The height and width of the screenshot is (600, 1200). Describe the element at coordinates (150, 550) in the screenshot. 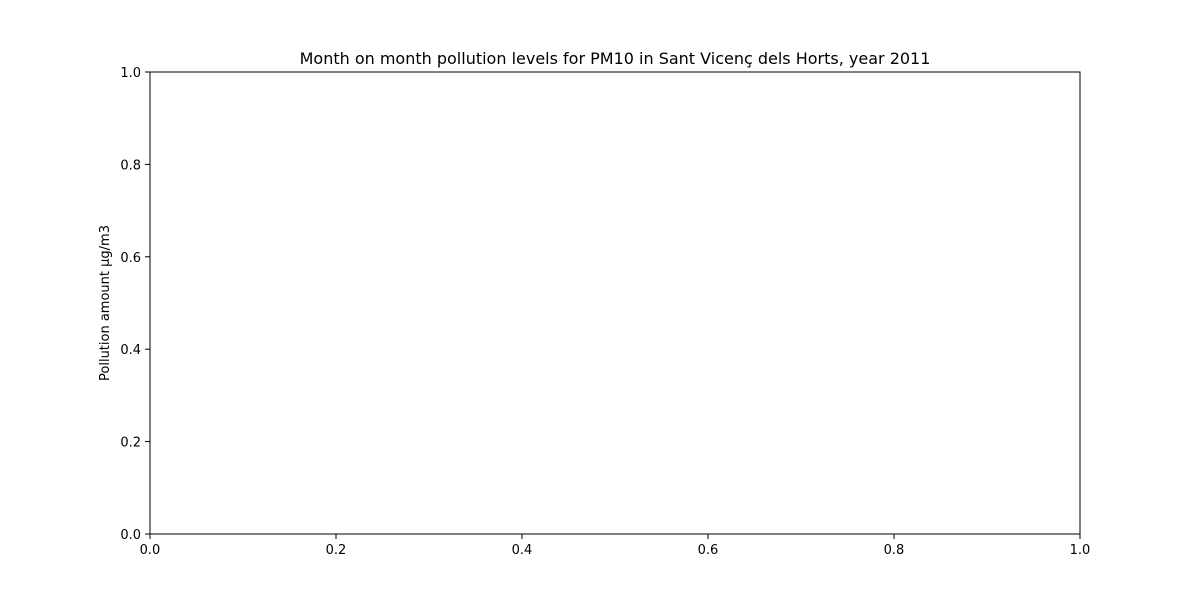

I see `x-tick-label: 0.0` at that location.